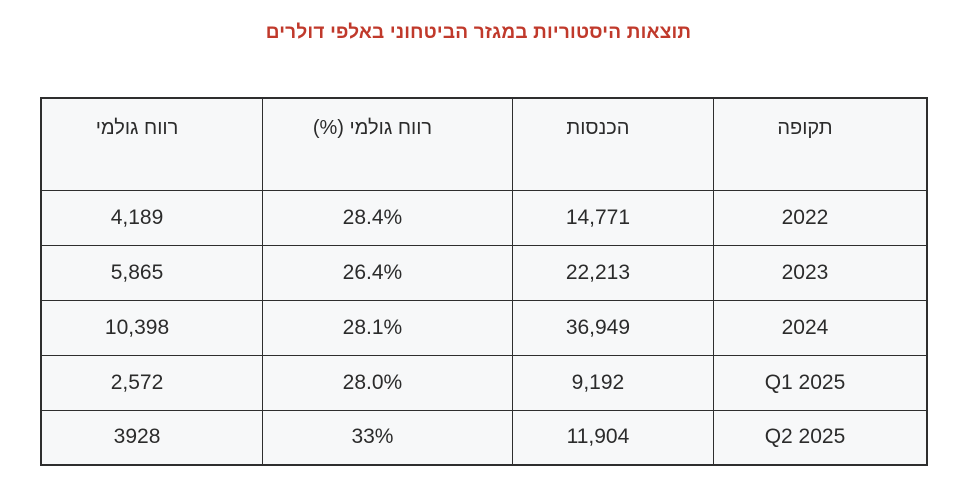 Image resolution: width=957 pixels, height=488 pixels. What do you see at coordinates (820, 382) in the screenshot?
I see `cell-period: Q1 2025` at bounding box center [820, 382].